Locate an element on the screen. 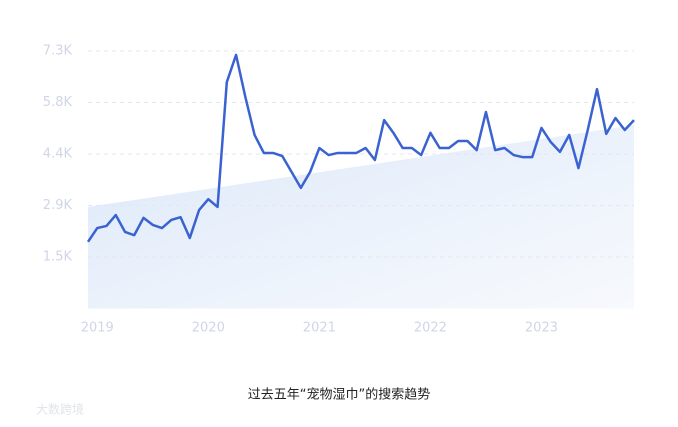 This screenshot has width=678, height=427. chart-title: 过去五年“宠物湿巾”的搜索趋势 is located at coordinates (339, 395).